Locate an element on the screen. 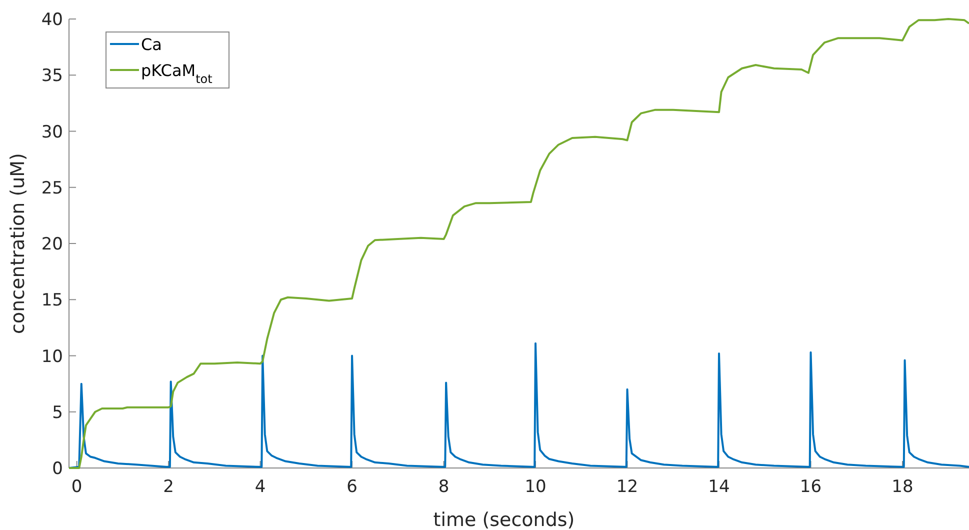  x-tick-label: 2 is located at coordinates (168, 487).